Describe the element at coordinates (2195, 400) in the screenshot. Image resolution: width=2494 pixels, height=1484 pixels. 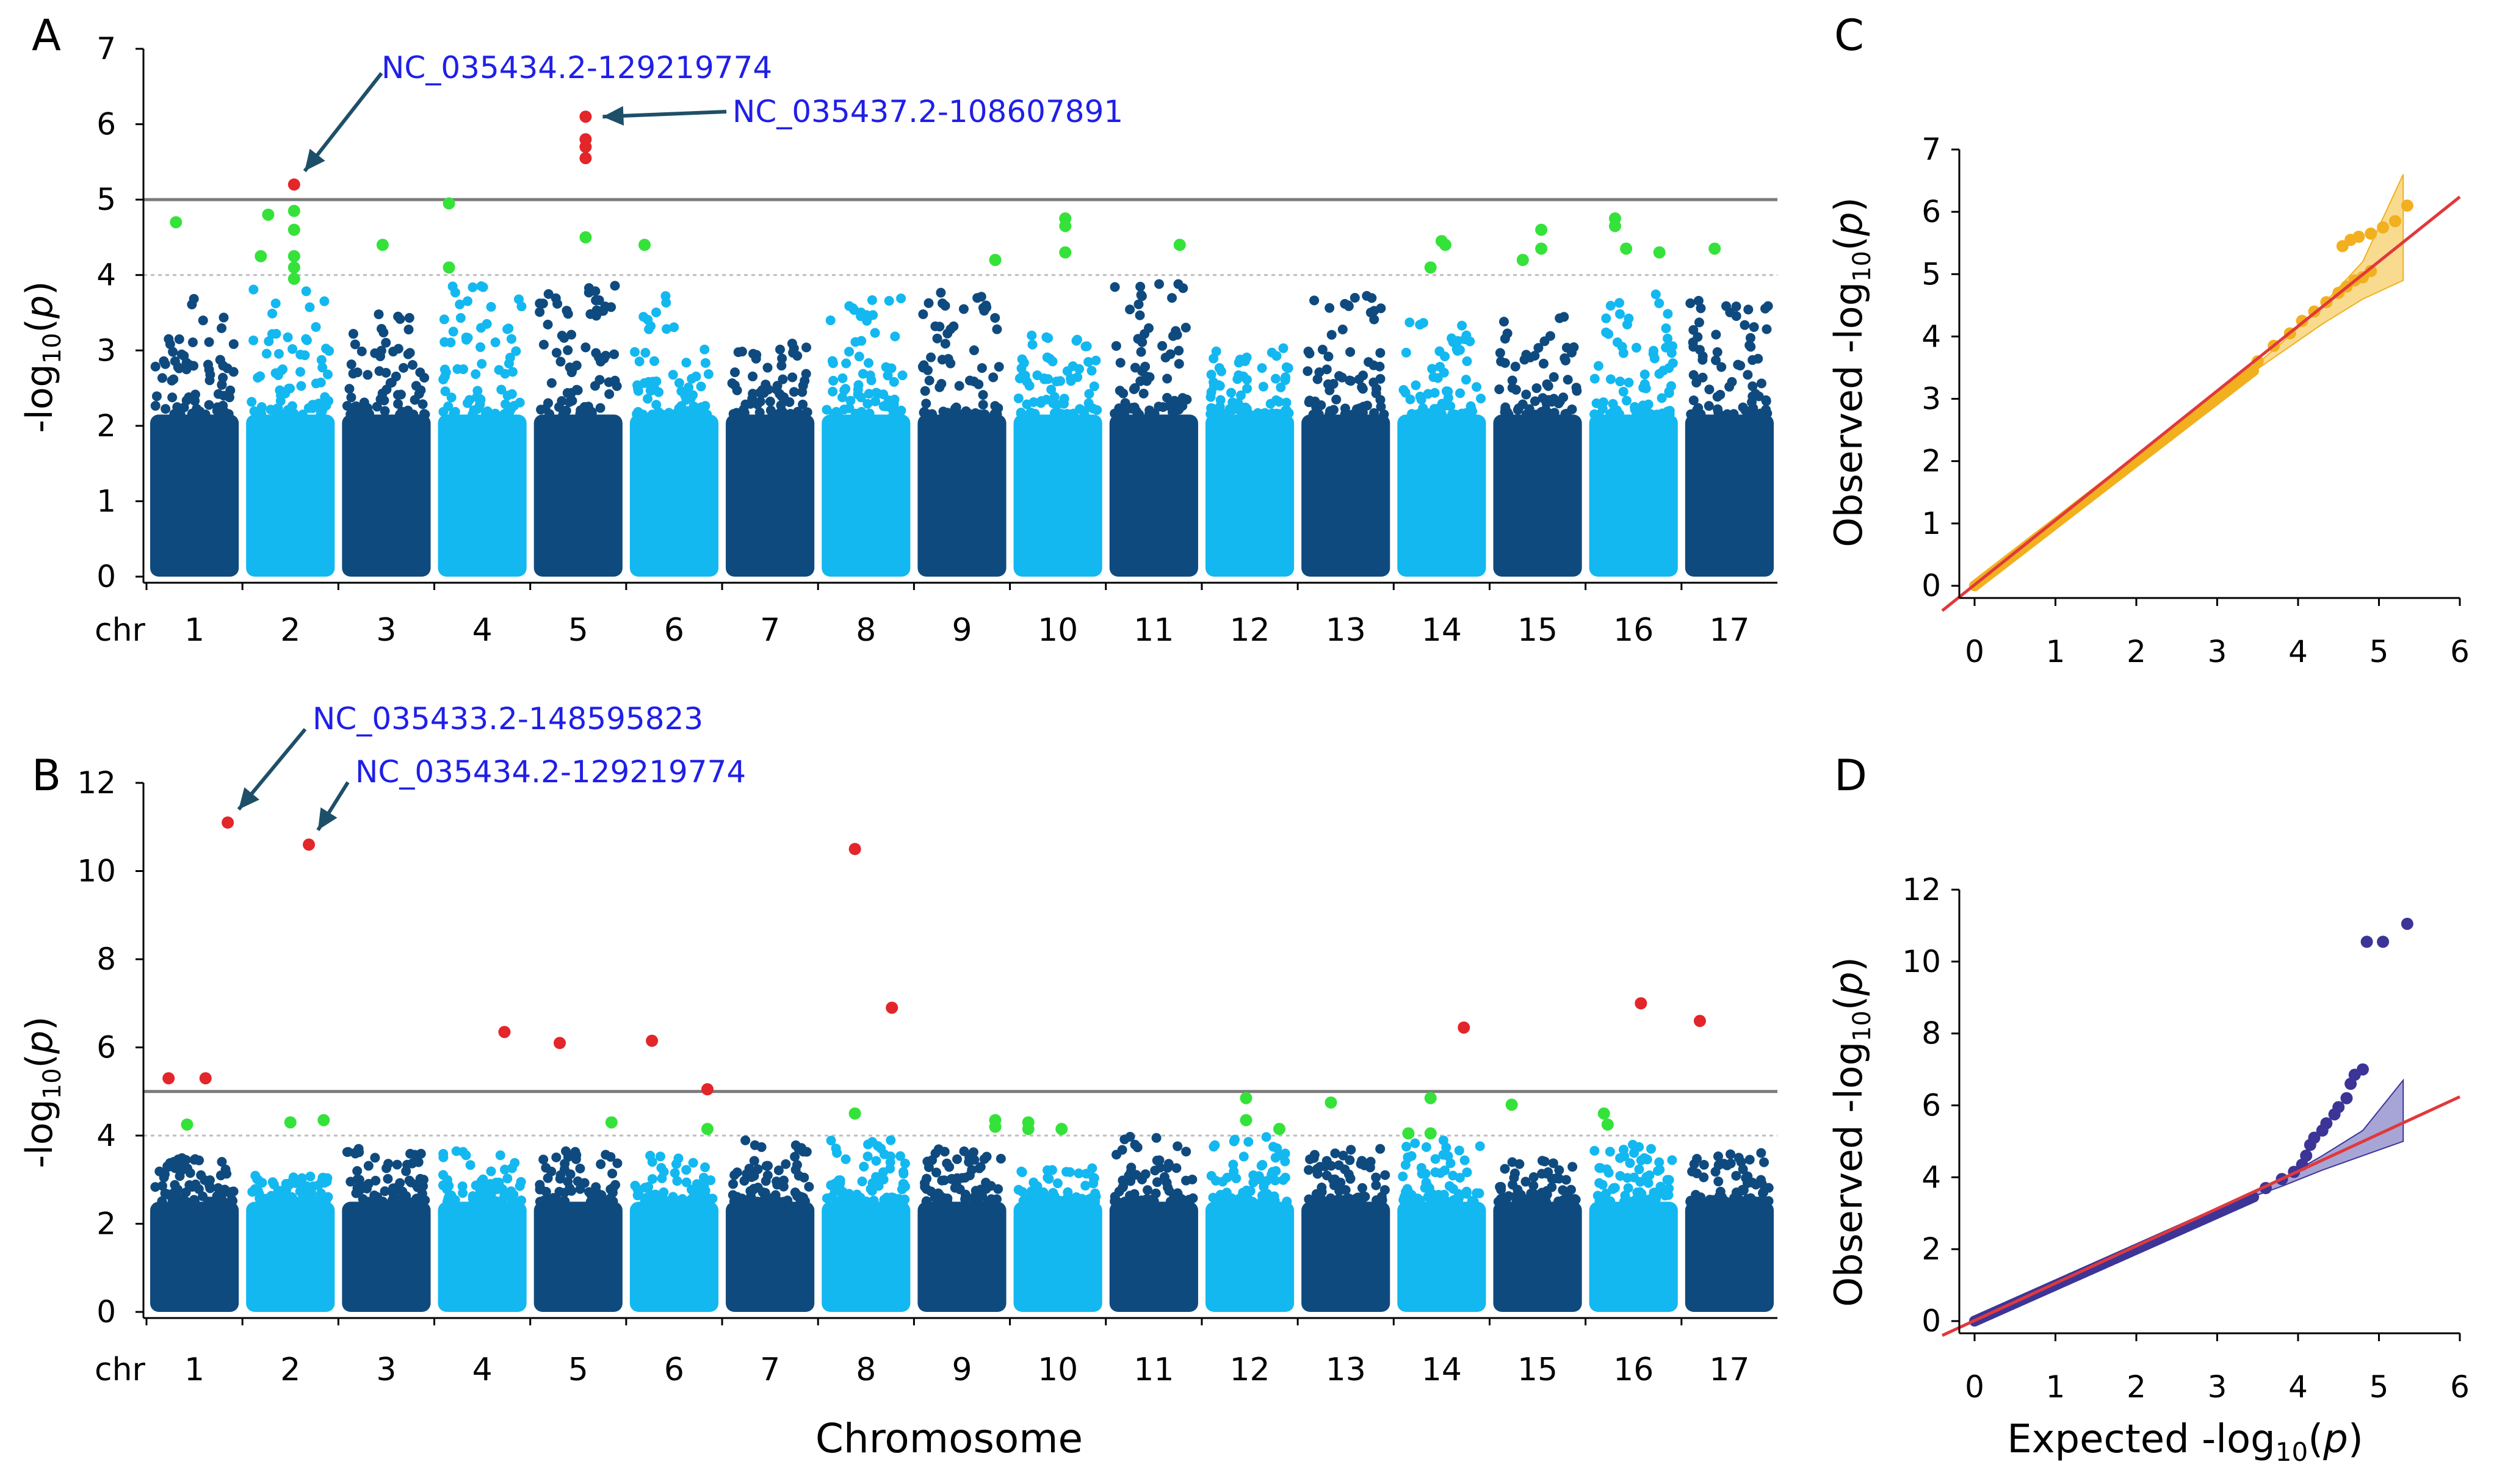
I see `panel-c-plot: 0 1 2 3 4 5 6 7 0 1 2 3 4 5 6` at that location.